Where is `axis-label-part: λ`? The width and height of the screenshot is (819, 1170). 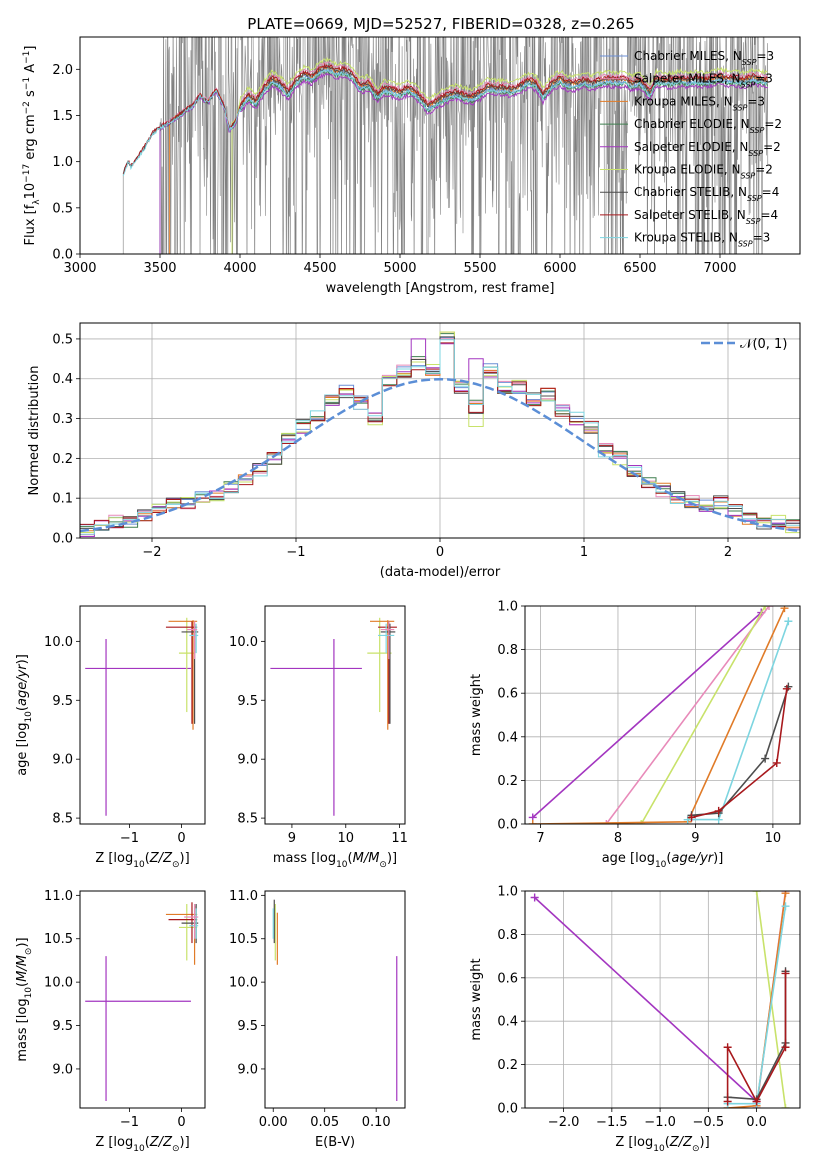 axis-label-part: λ is located at coordinates (37, 202).